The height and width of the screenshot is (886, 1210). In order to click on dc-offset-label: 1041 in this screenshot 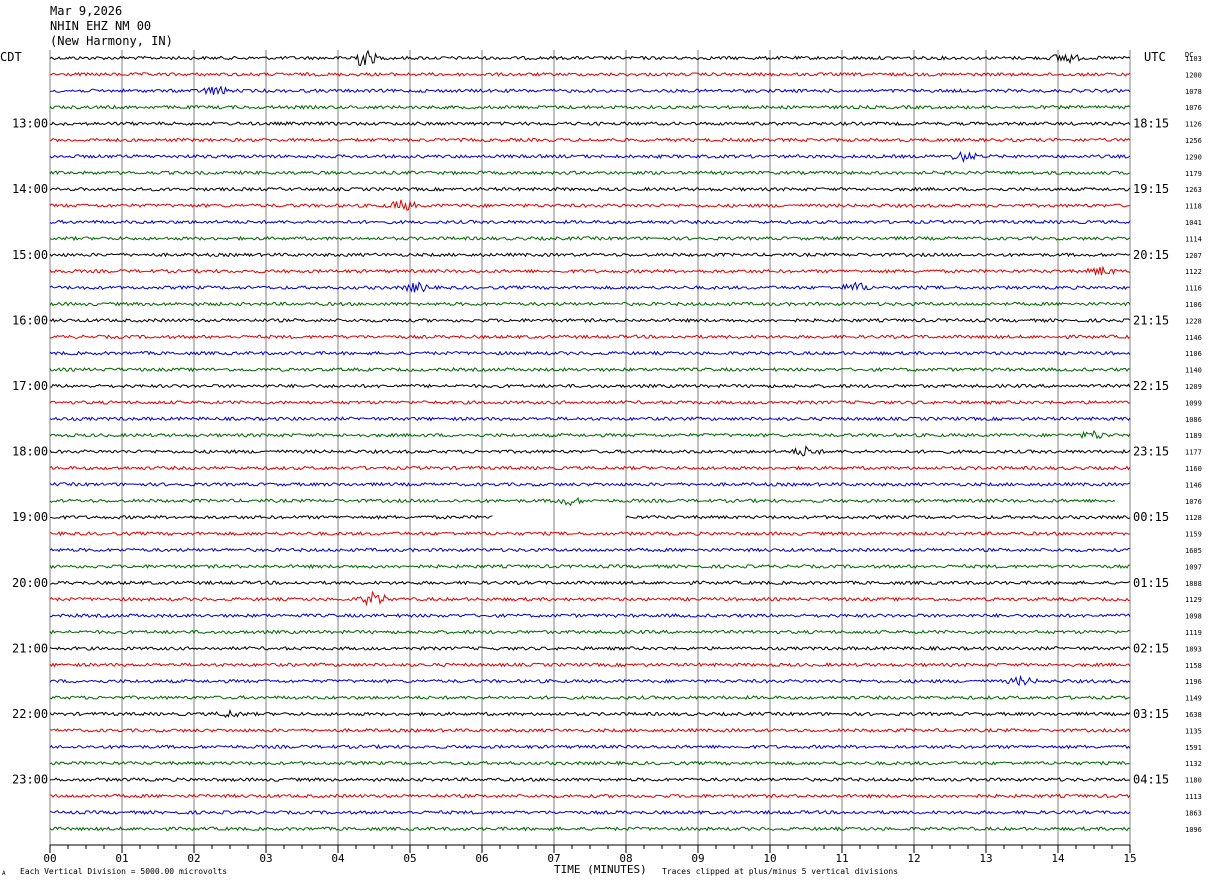, I will do `click(1193, 223)`.